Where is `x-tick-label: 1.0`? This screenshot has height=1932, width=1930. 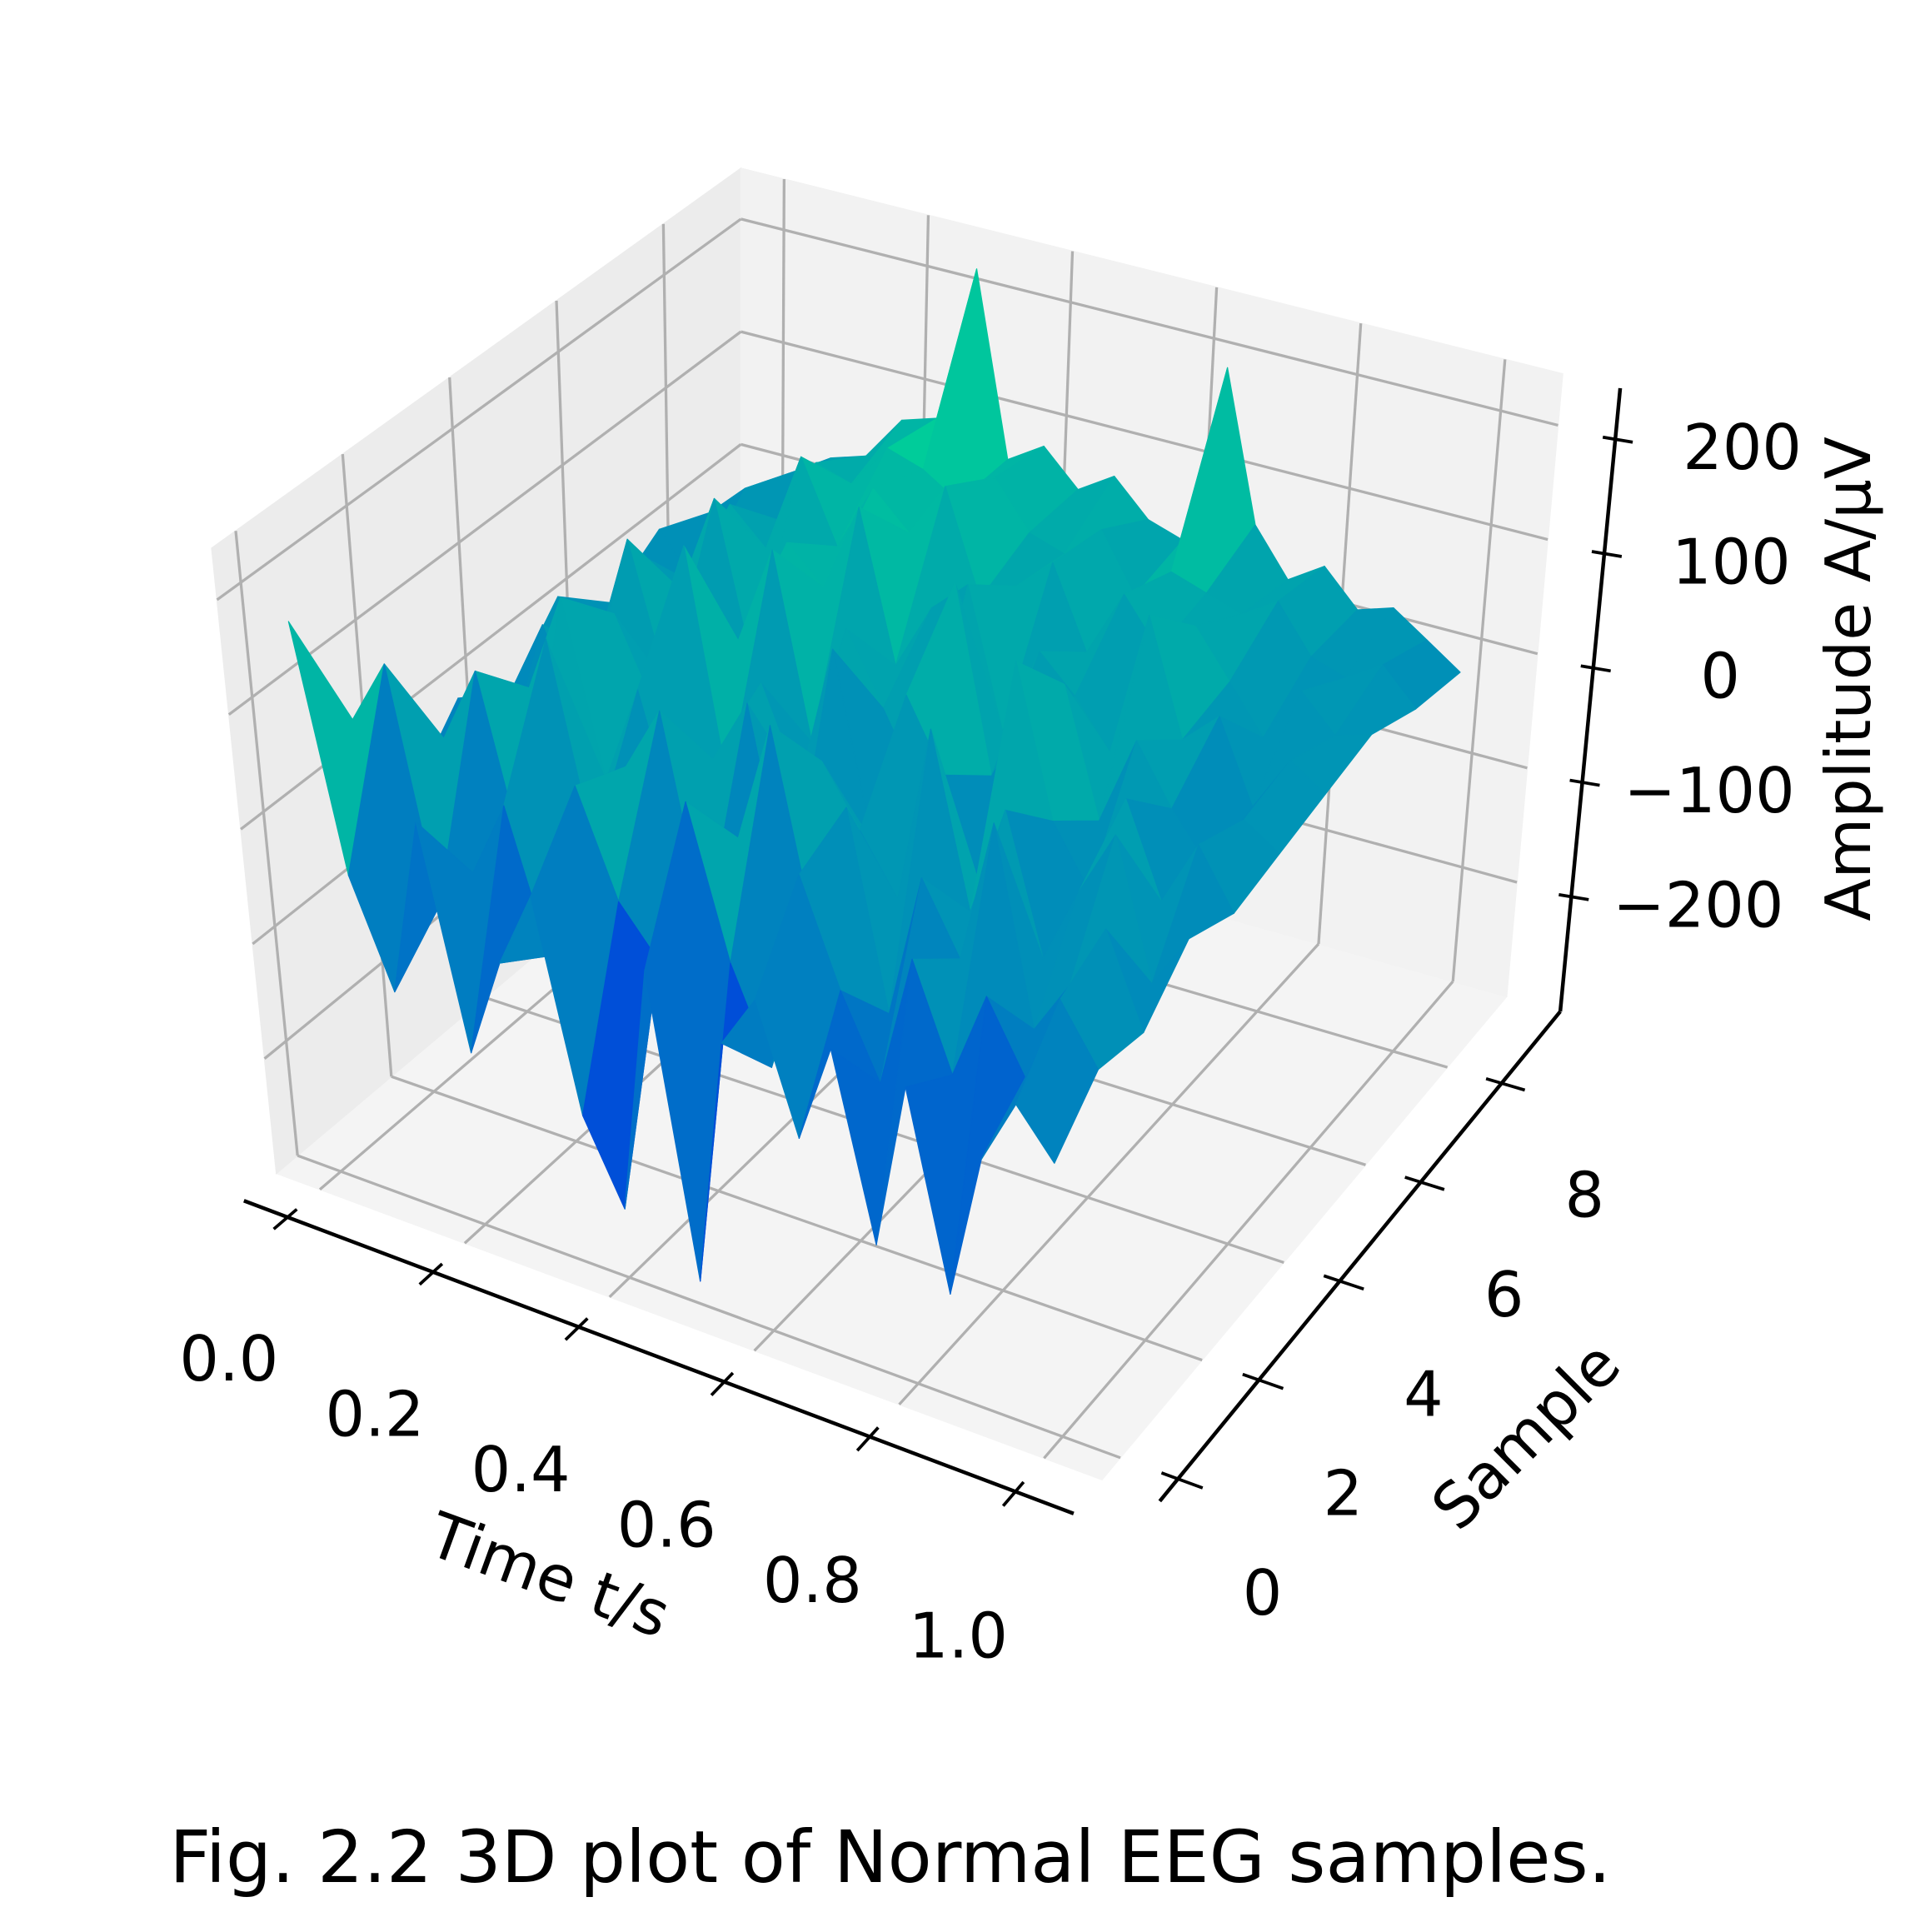
x-tick-label: 1.0 is located at coordinates (959, 1636).